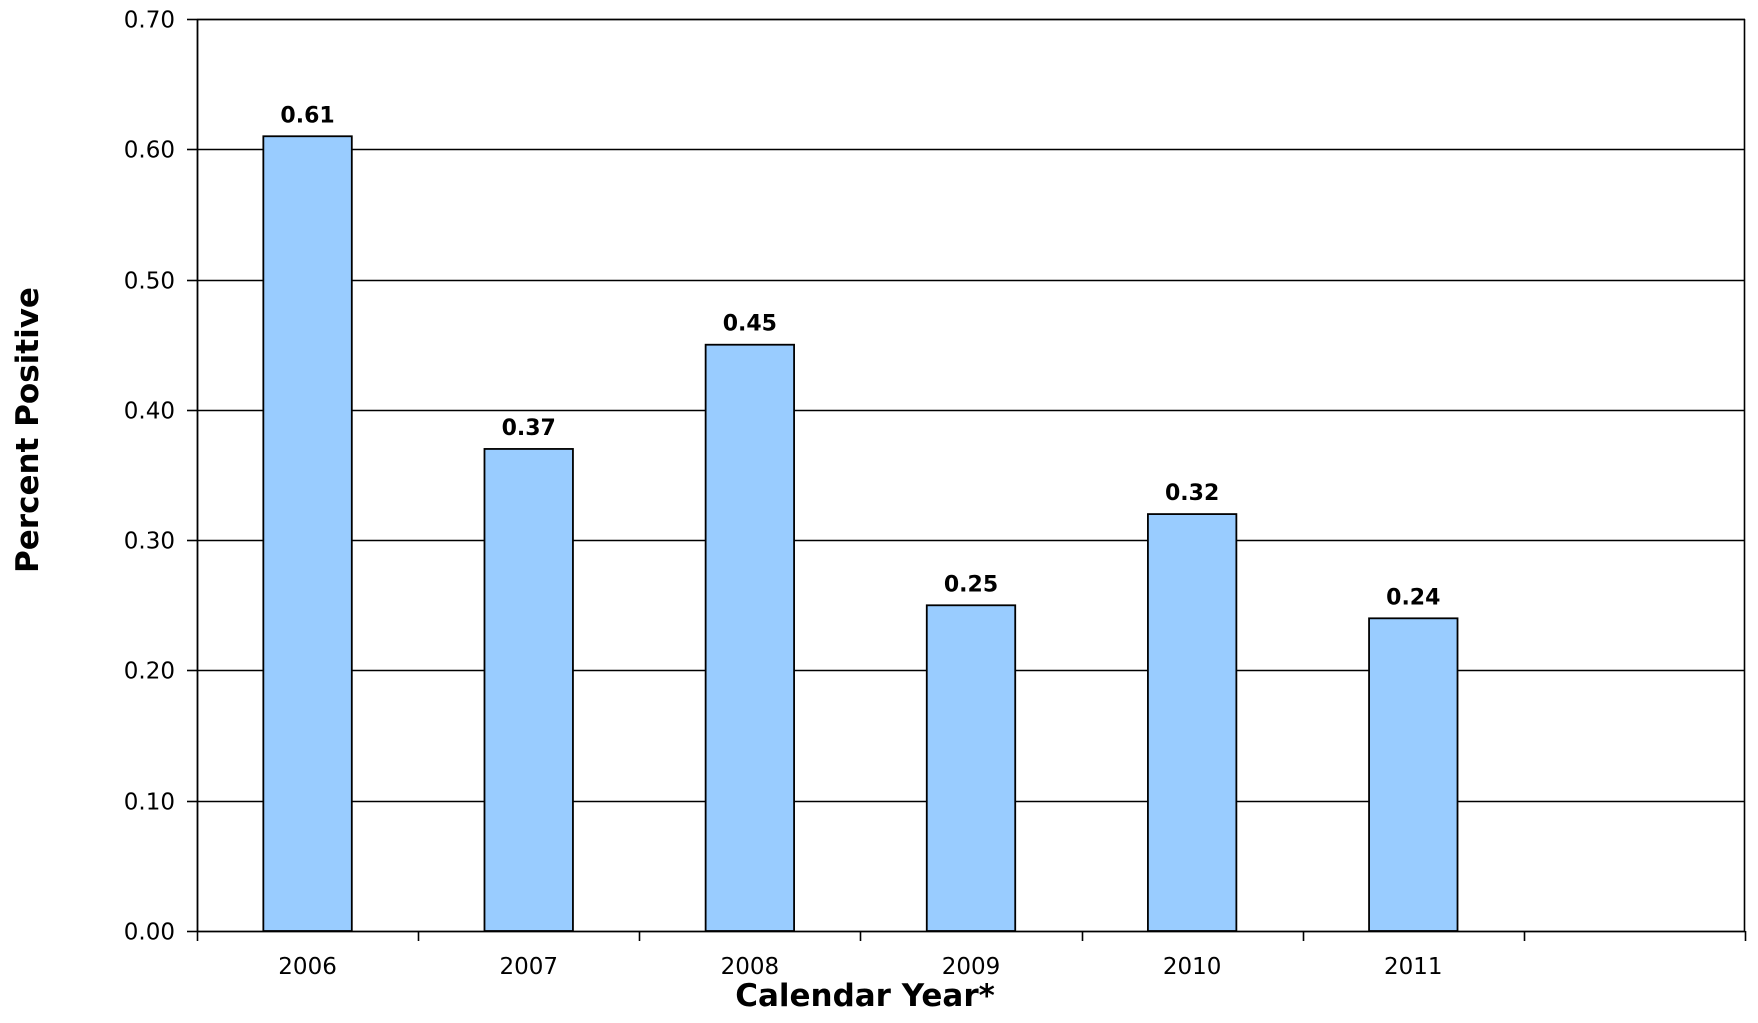 The width and height of the screenshot is (1758, 1023). Describe the element at coordinates (1192, 493) in the screenshot. I see `data-label: 0.32` at that location.